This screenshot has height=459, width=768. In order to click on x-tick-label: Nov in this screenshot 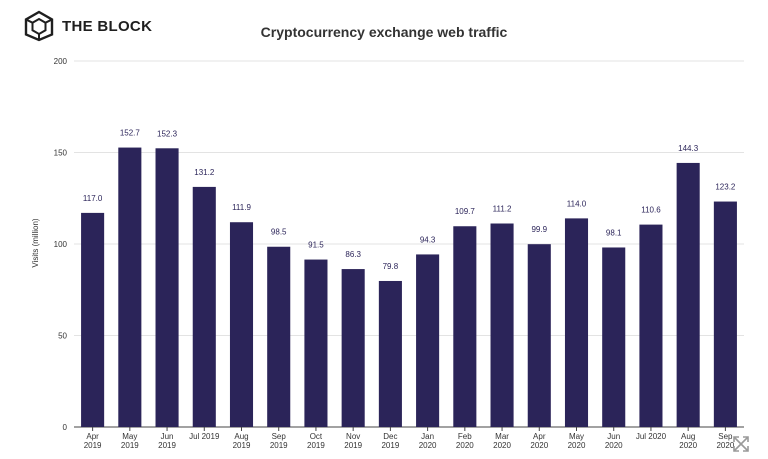, I will do `click(353, 436)`.